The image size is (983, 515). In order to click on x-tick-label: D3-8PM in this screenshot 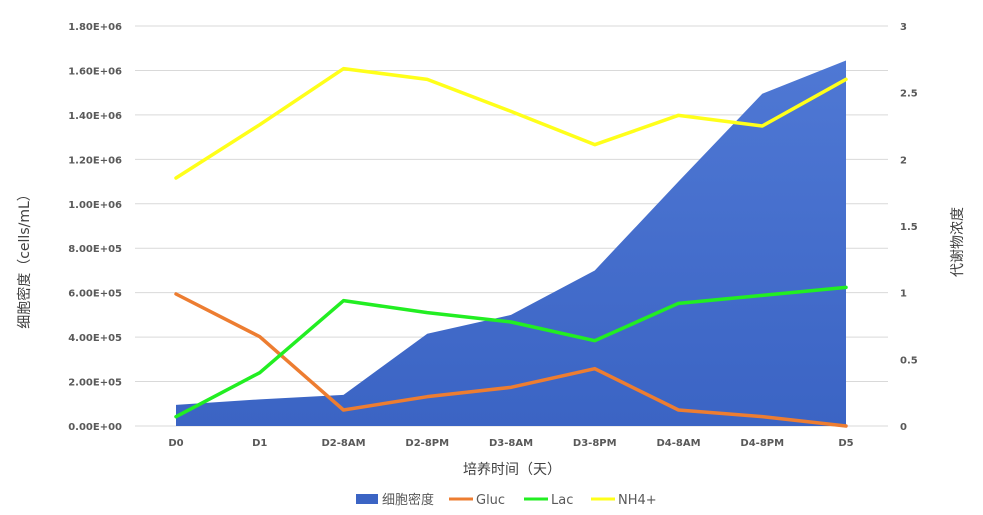, I will do `click(595, 443)`.